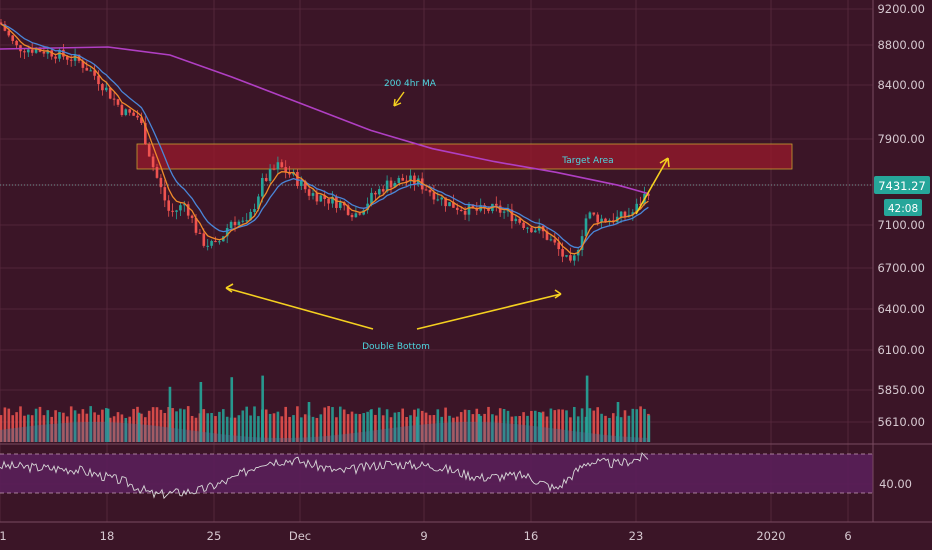 The height and width of the screenshot is (550, 932). What do you see at coordinates (901, 350) in the screenshot?
I see `y-tick-label: 6100.00` at bounding box center [901, 350].